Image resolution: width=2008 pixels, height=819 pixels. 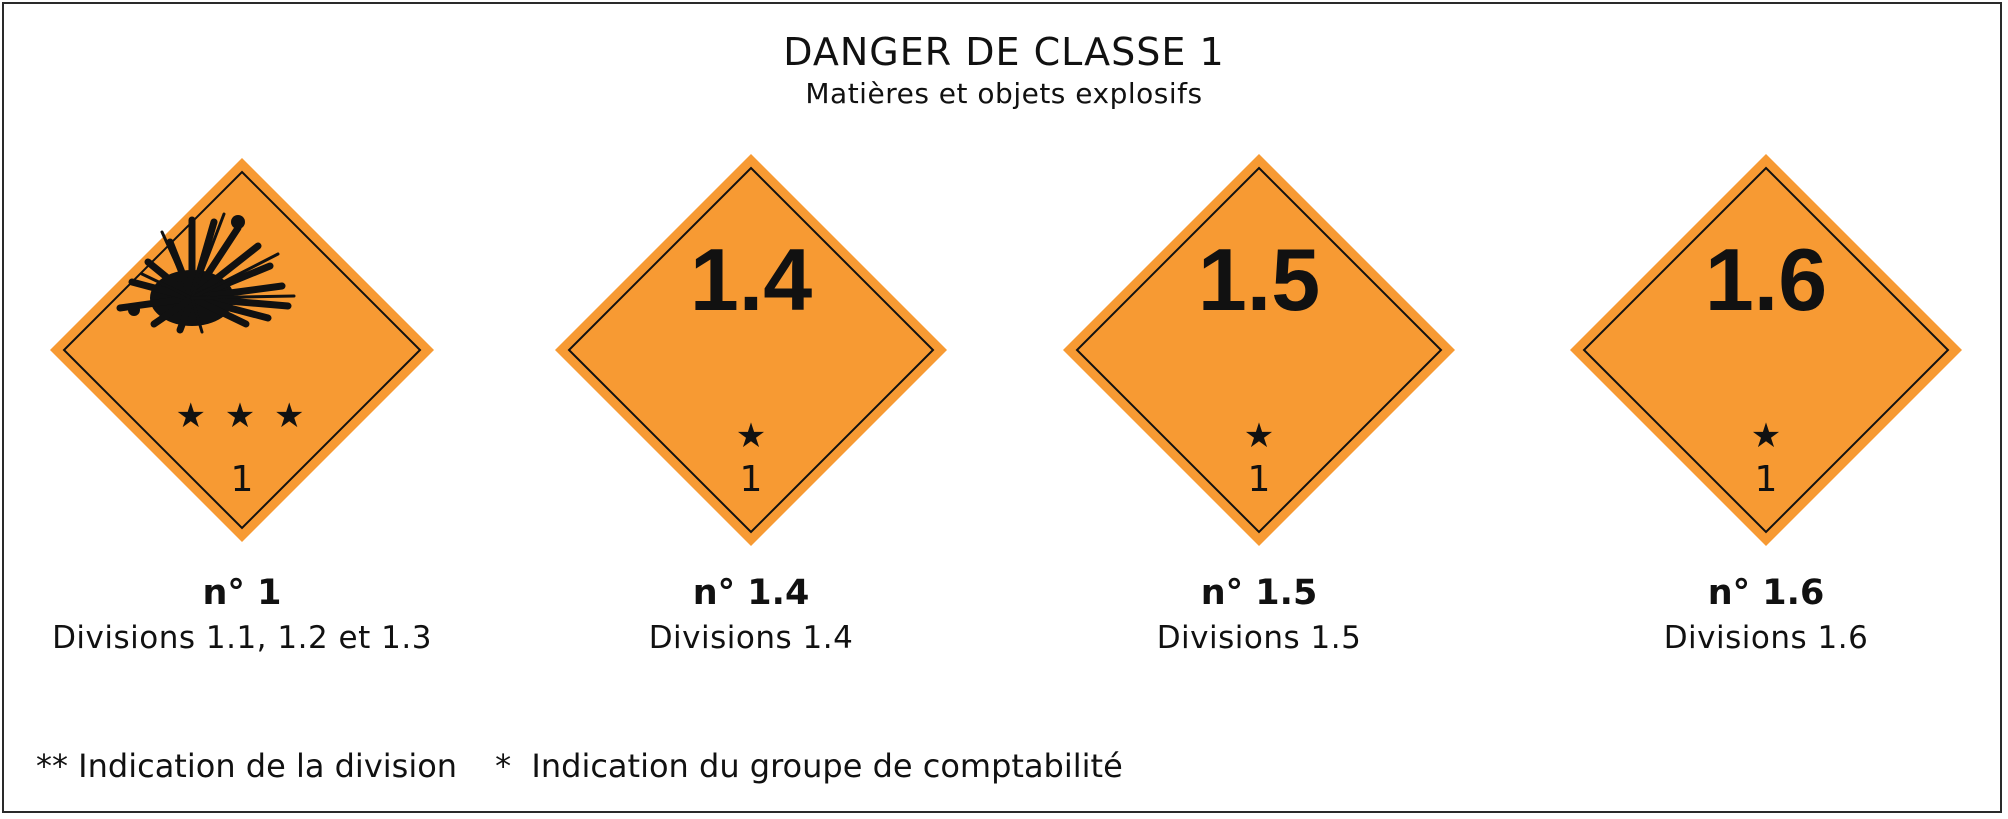 What do you see at coordinates (751, 279) in the screenshot?
I see `division-number: 1.4` at bounding box center [751, 279].